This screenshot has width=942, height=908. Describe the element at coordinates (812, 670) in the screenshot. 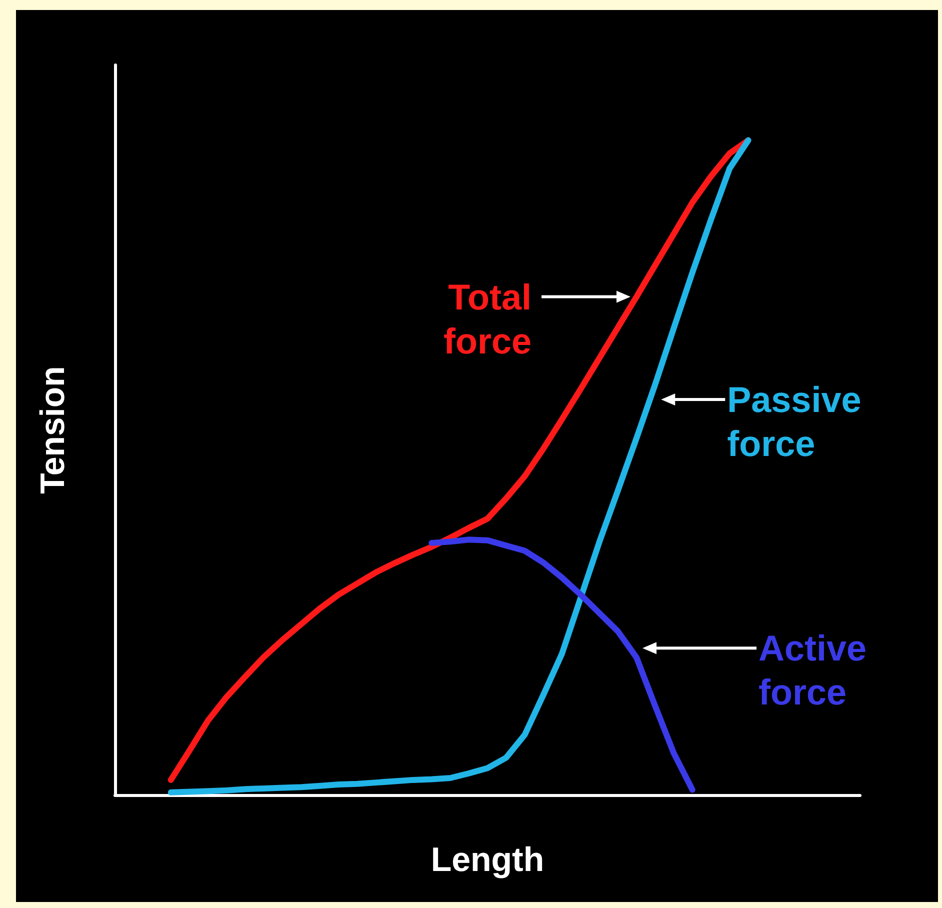

I see `text: Active force` at that location.